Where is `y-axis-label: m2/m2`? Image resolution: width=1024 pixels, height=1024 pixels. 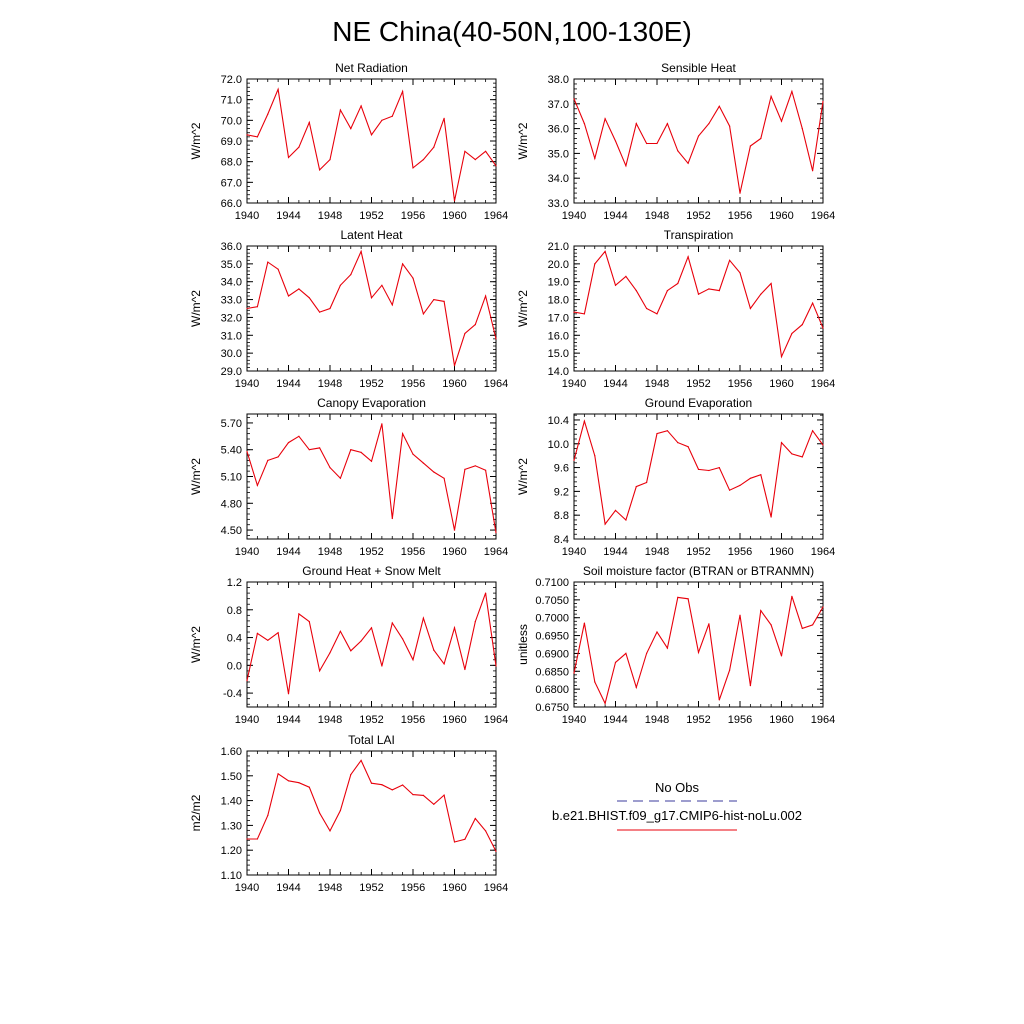 y-axis-label: m2/m2 is located at coordinates (196, 812).